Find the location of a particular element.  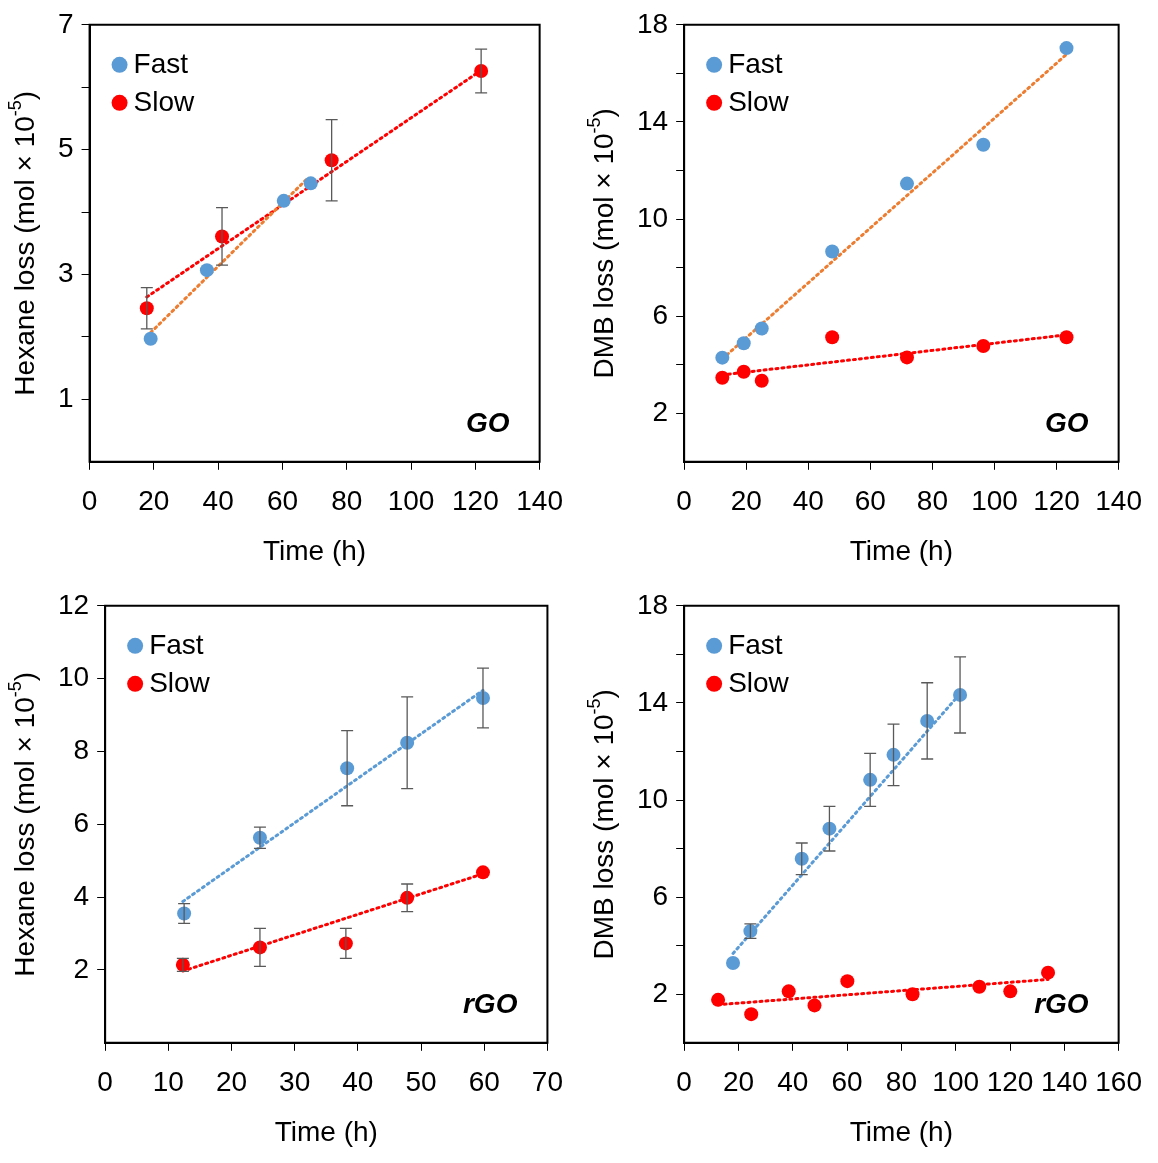

x-tick-label: 50 is located at coordinates (421, 1082).